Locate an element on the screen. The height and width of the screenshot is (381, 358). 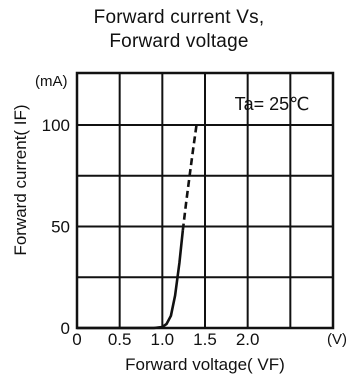
chart-title-line-1: Forward current Vs, is located at coordinates (179, 17).